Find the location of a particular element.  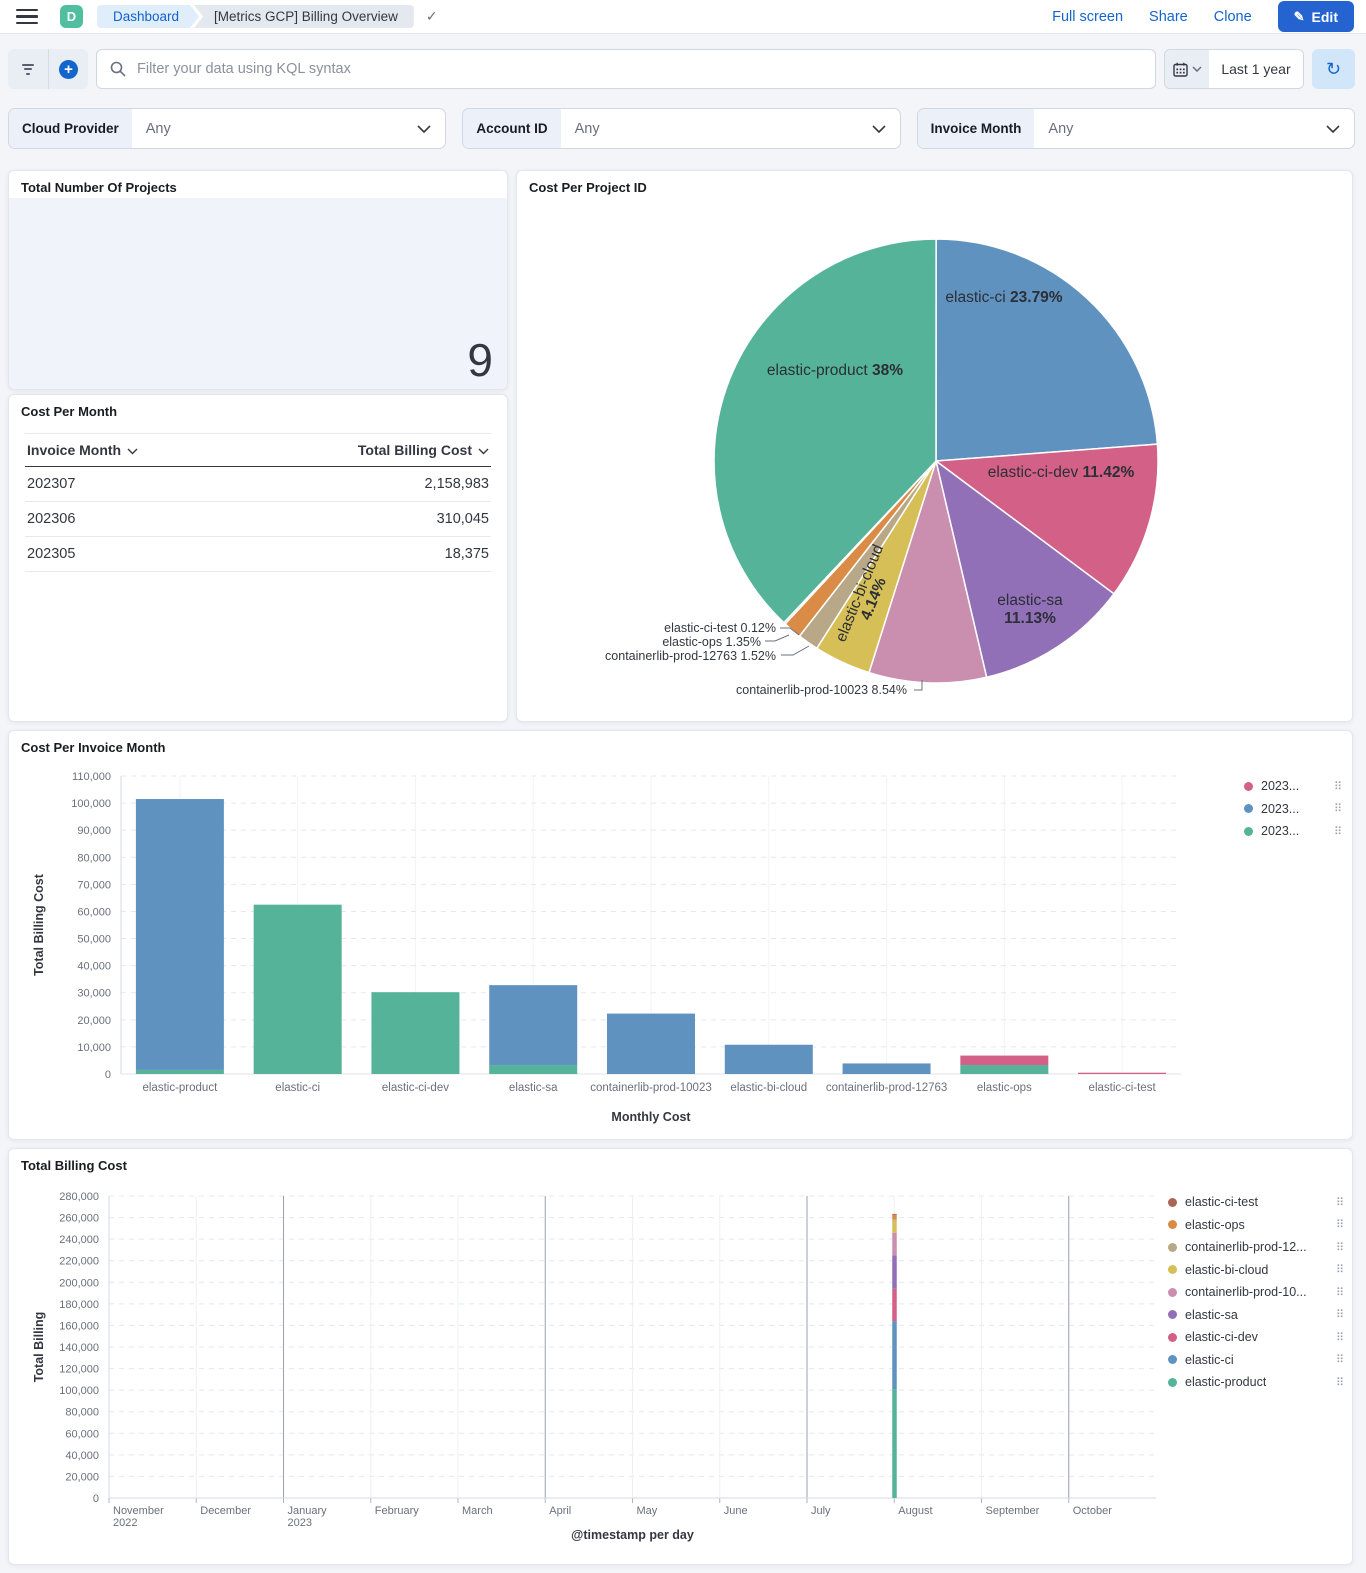

time-range-value: Last 1 year is located at coordinates (1256, 69).